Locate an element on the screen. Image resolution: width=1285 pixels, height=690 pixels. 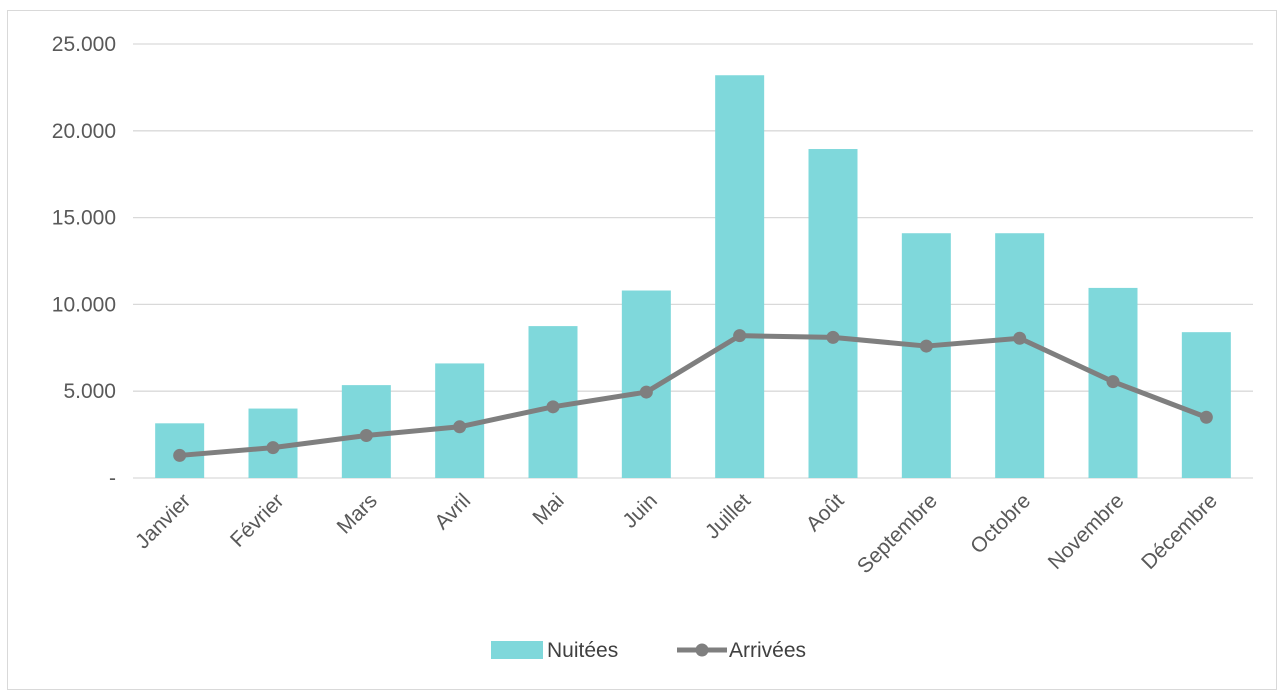
x-tick-label: Mai is located at coordinates (548, 509).